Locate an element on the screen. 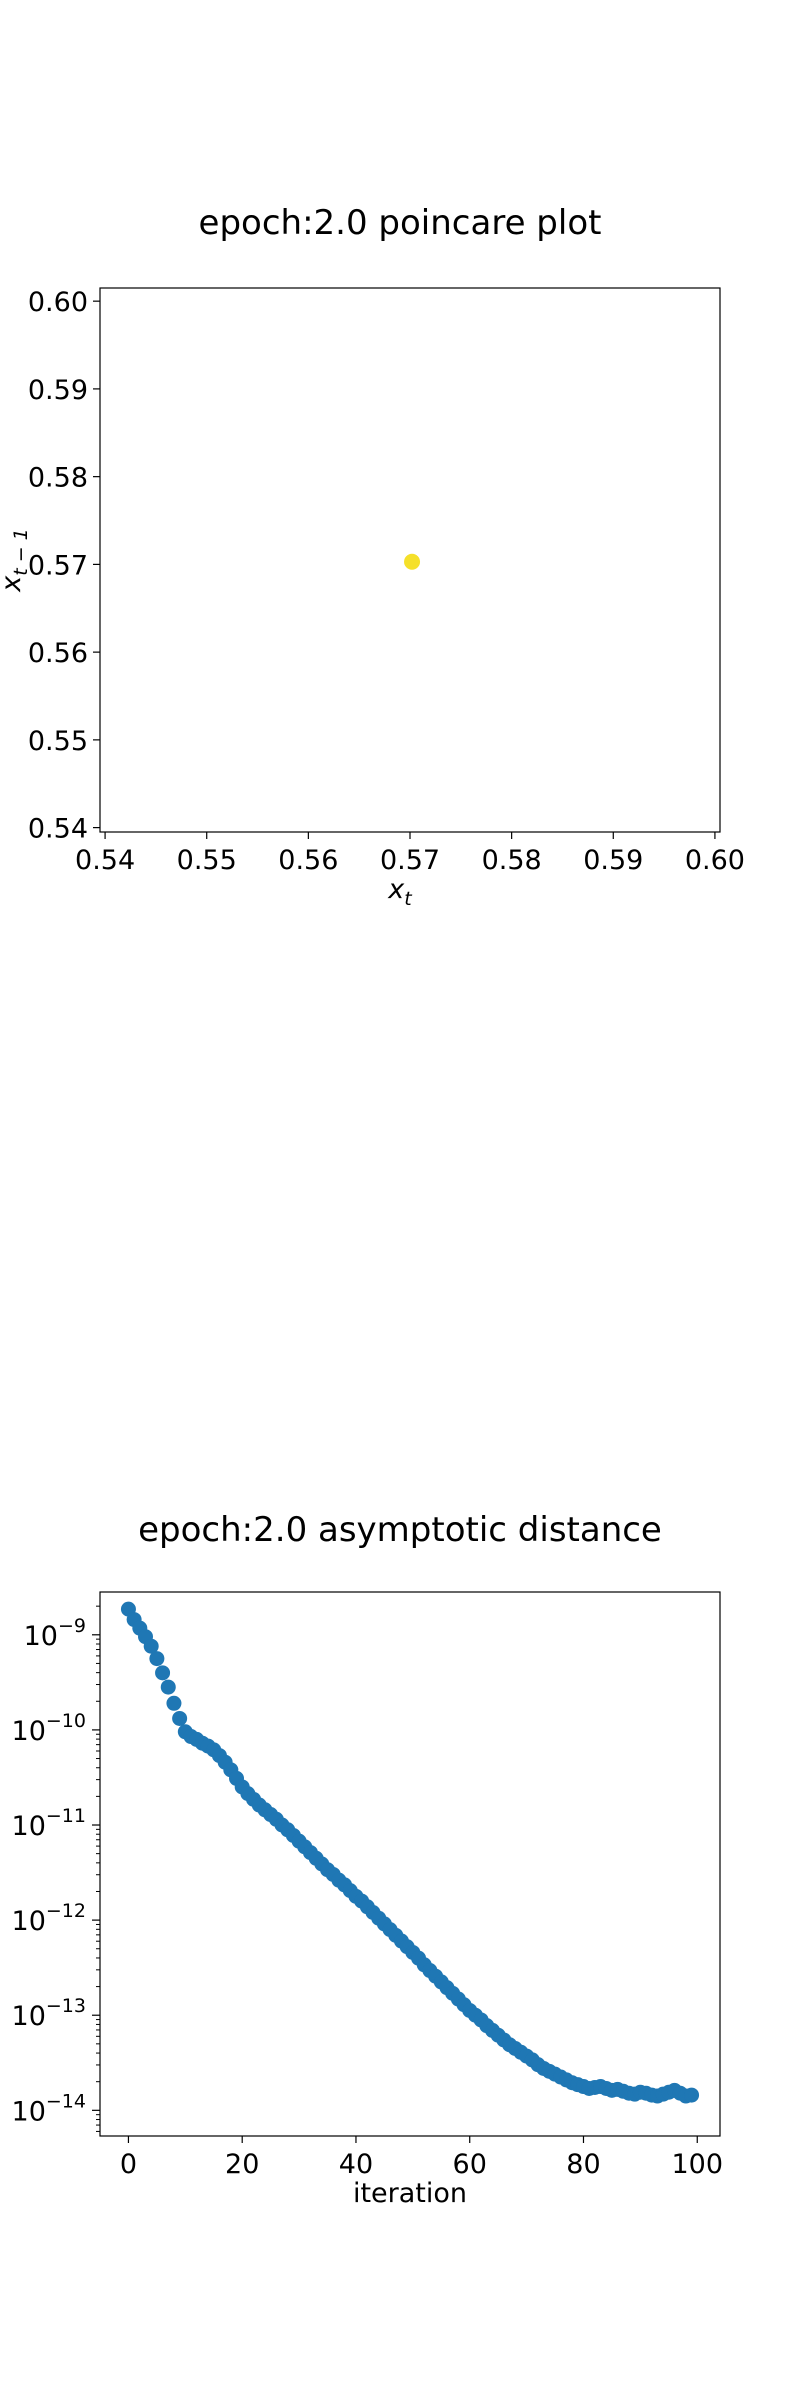  y-tick-label: 10−14 is located at coordinates (49, 2108).